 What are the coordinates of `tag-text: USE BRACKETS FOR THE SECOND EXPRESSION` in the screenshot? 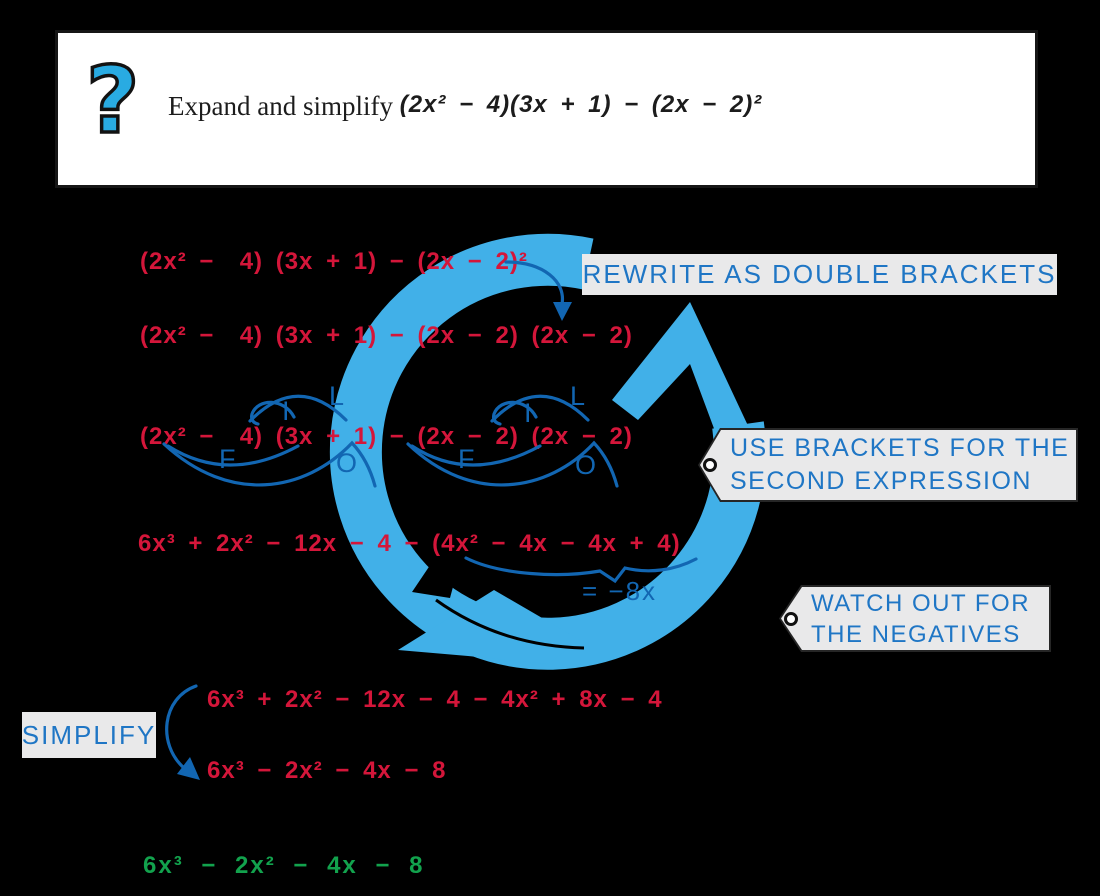 It's located at (888, 465).